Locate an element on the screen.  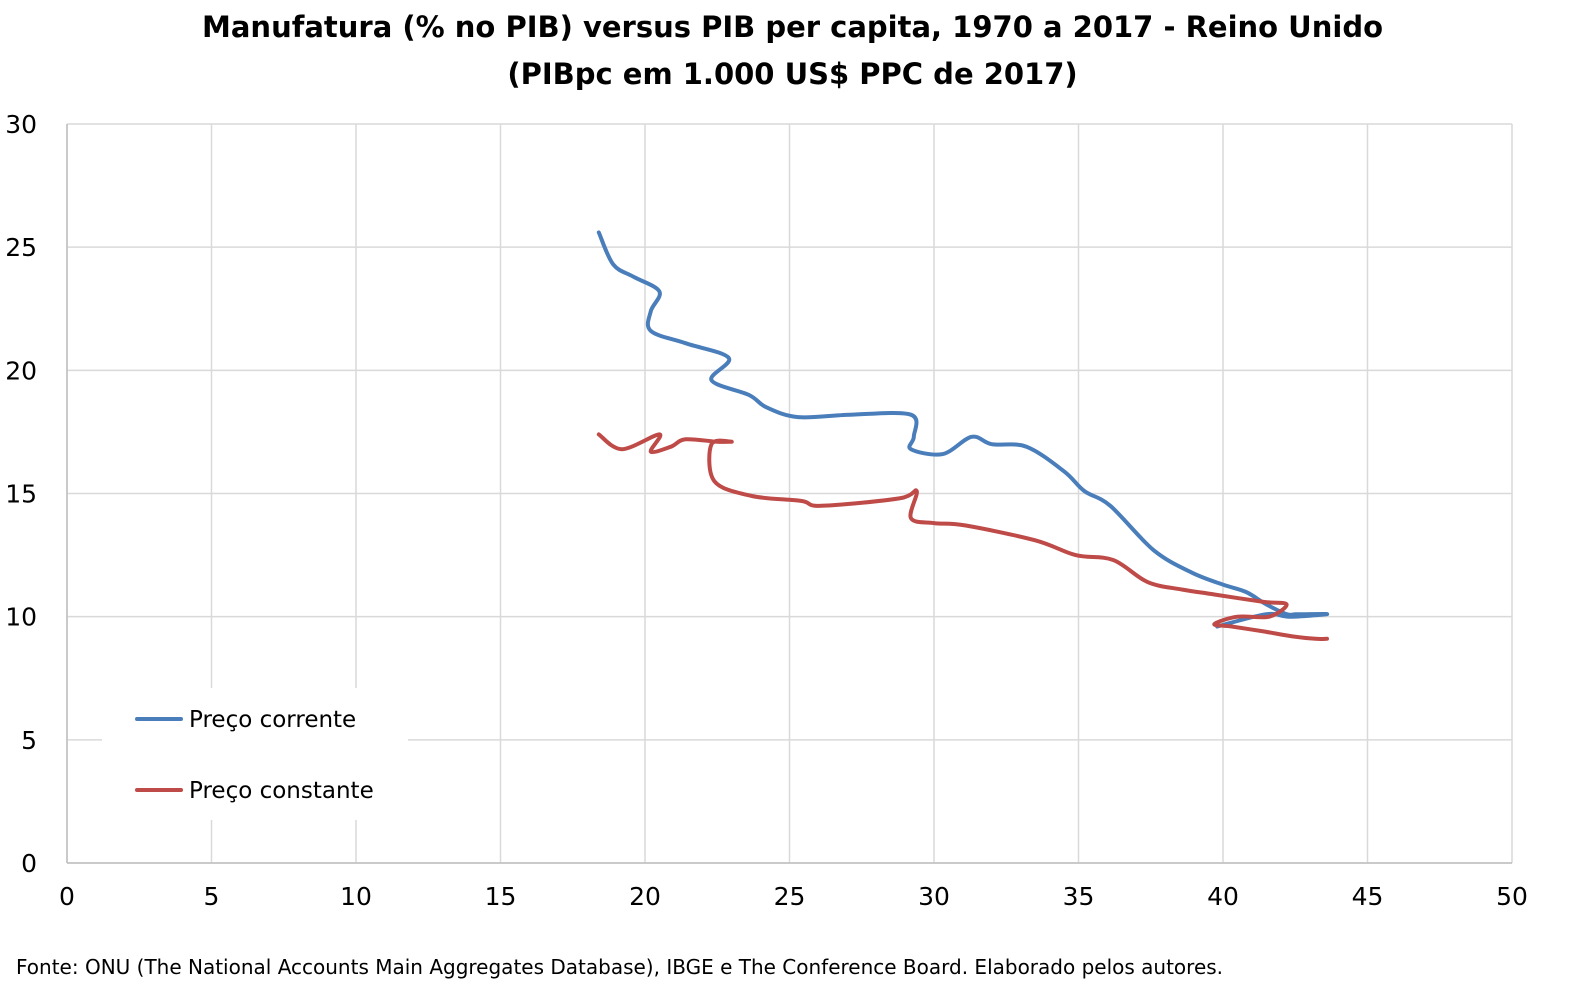
legend: Preço corrente Preço constante is located at coordinates (255, 754).